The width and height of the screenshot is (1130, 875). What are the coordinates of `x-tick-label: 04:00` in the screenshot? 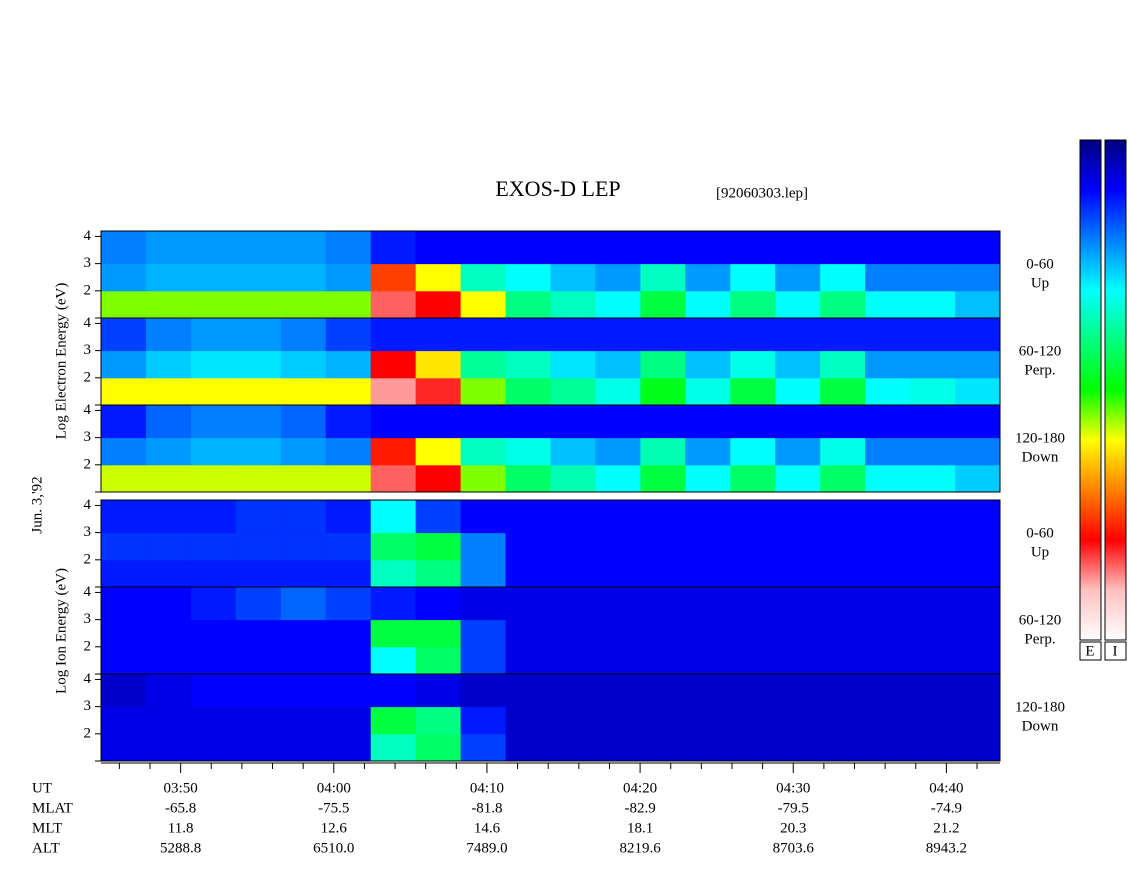 It's located at (334, 788).